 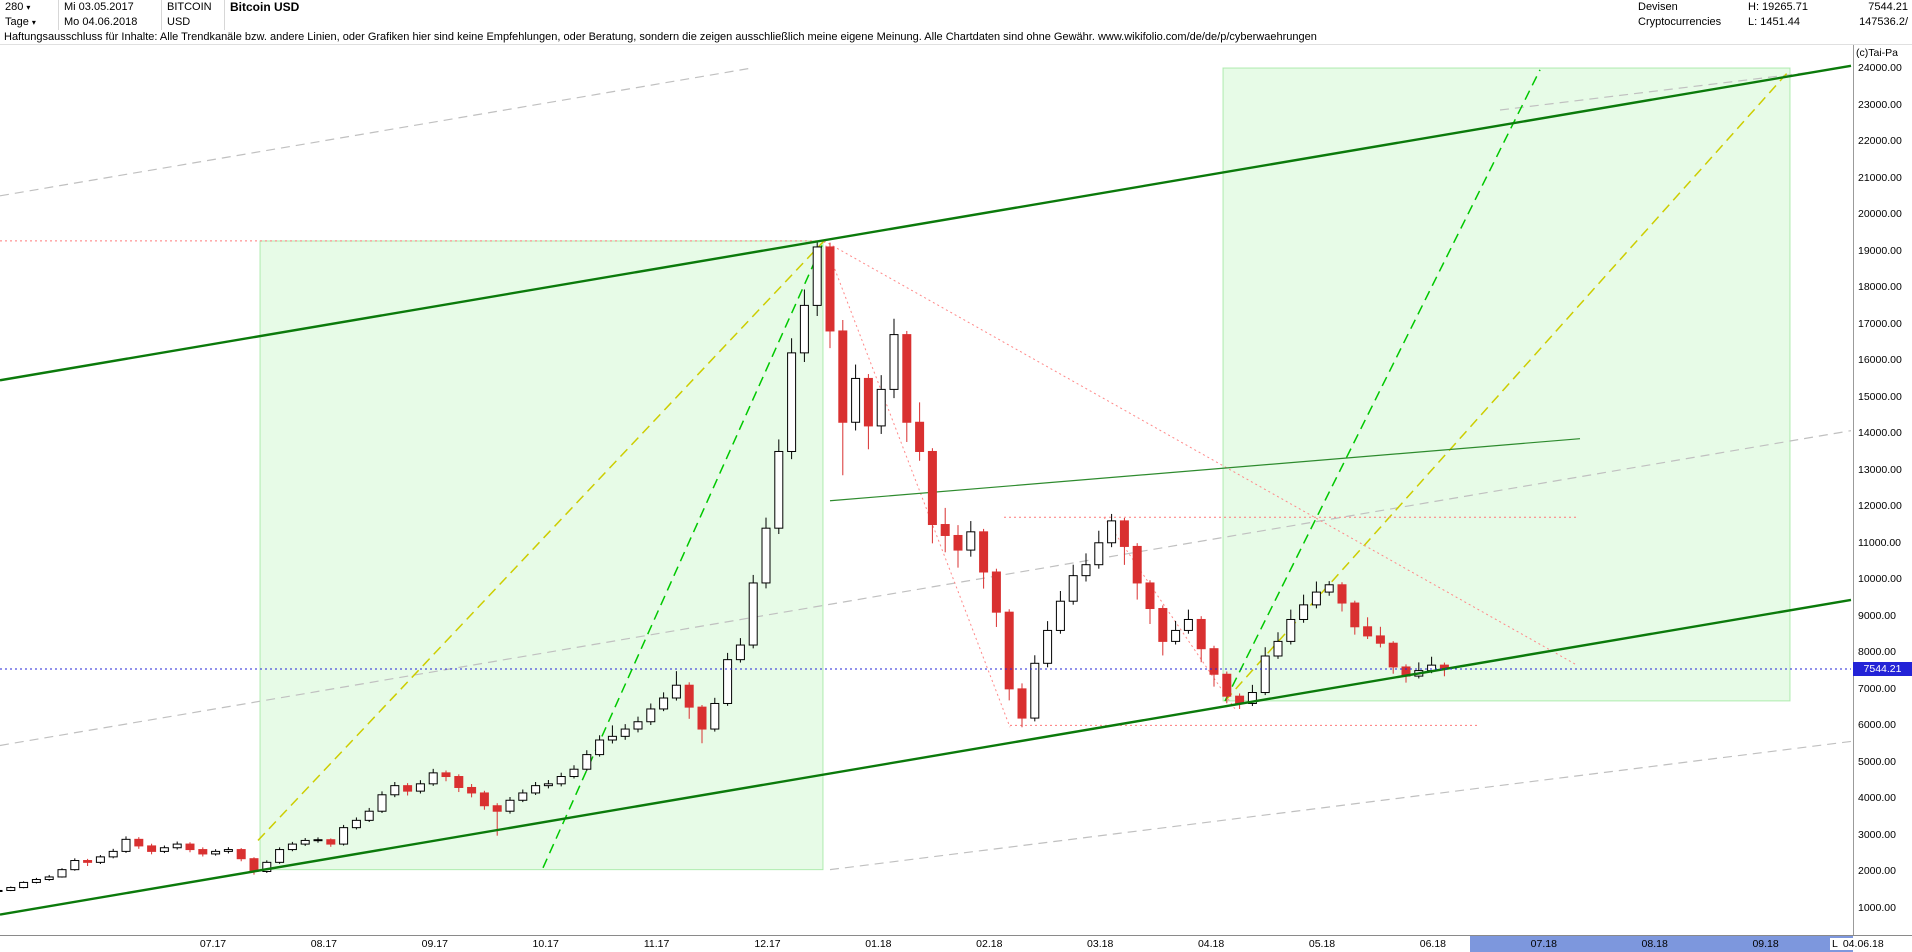 I want to click on gray-parallel-low, so click(x=1340, y=805).